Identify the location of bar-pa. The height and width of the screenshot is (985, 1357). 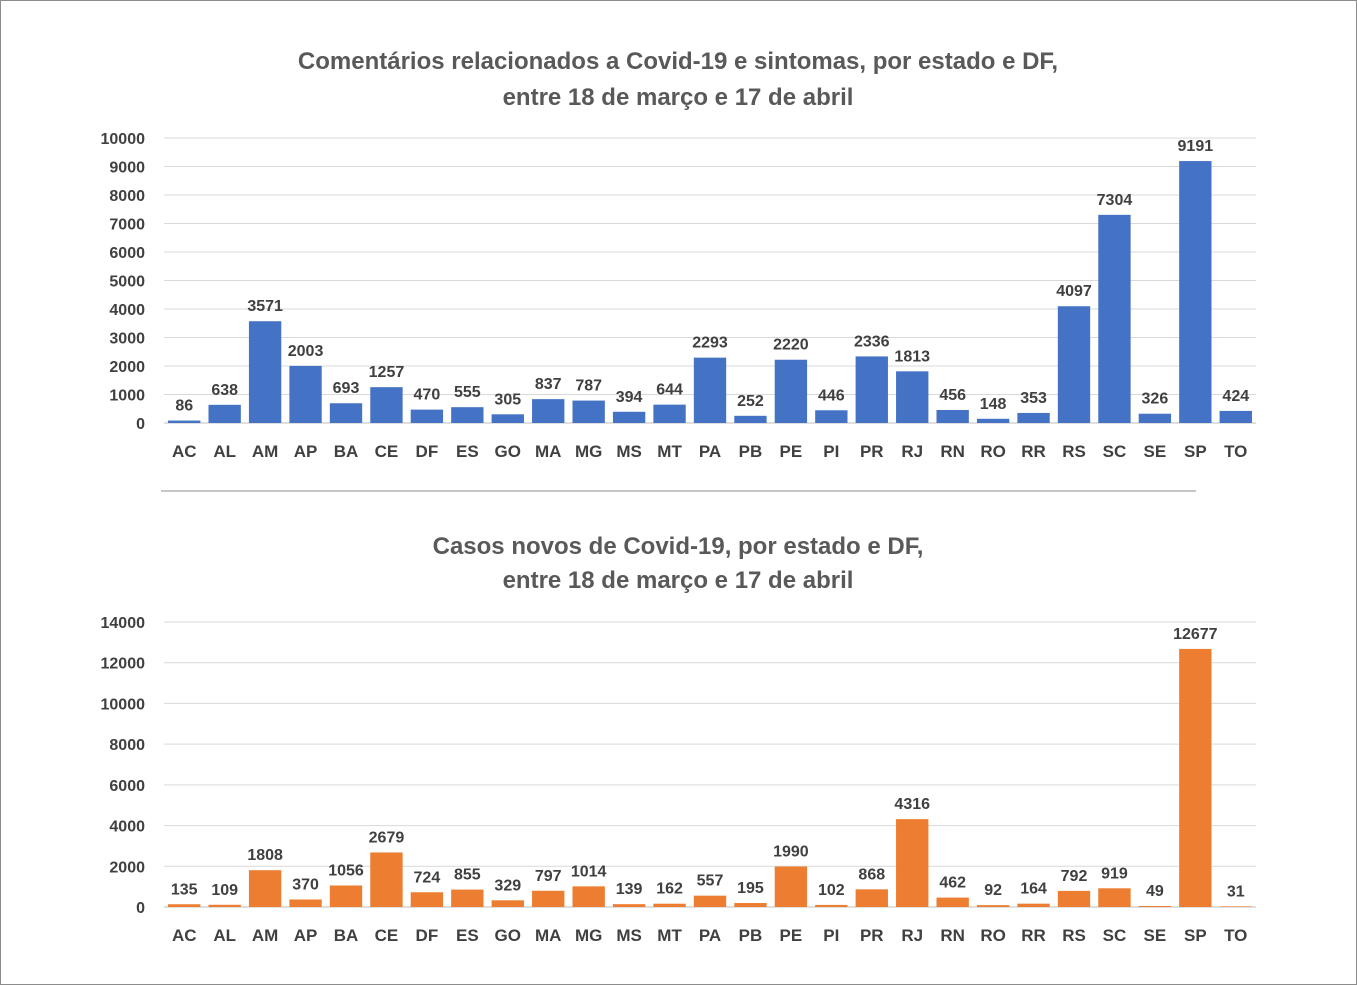
(710, 901).